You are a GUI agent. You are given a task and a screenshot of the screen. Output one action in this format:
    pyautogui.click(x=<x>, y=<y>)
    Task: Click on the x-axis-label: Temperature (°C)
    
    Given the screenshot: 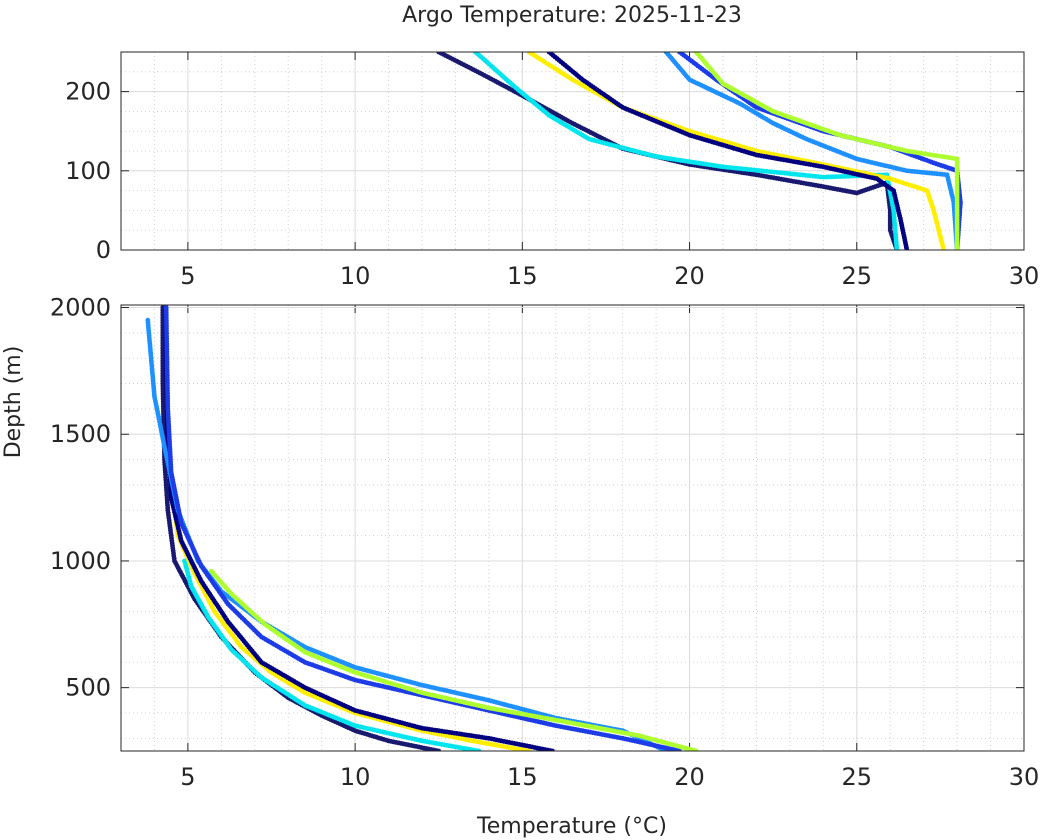 What is the action you would take?
    pyautogui.click(x=571, y=826)
    